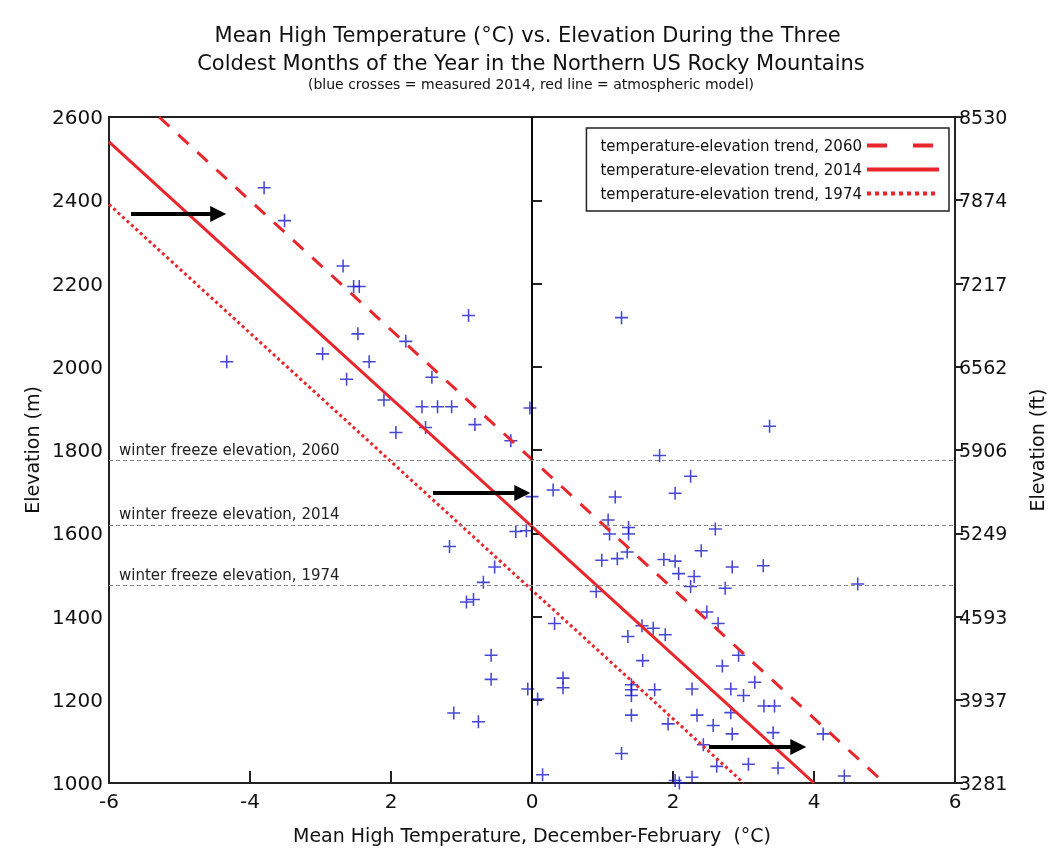 The height and width of the screenshot is (868, 1062). What do you see at coordinates (1036, 450) in the screenshot?
I see `y2-axis-title: Elevation (ft)` at bounding box center [1036, 450].